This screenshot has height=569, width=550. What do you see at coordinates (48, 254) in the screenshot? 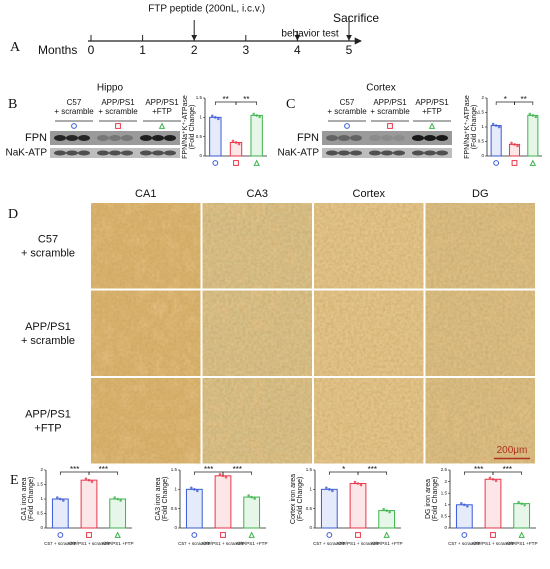
I see `row-label: + scramble` at bounding box center [48, 254].